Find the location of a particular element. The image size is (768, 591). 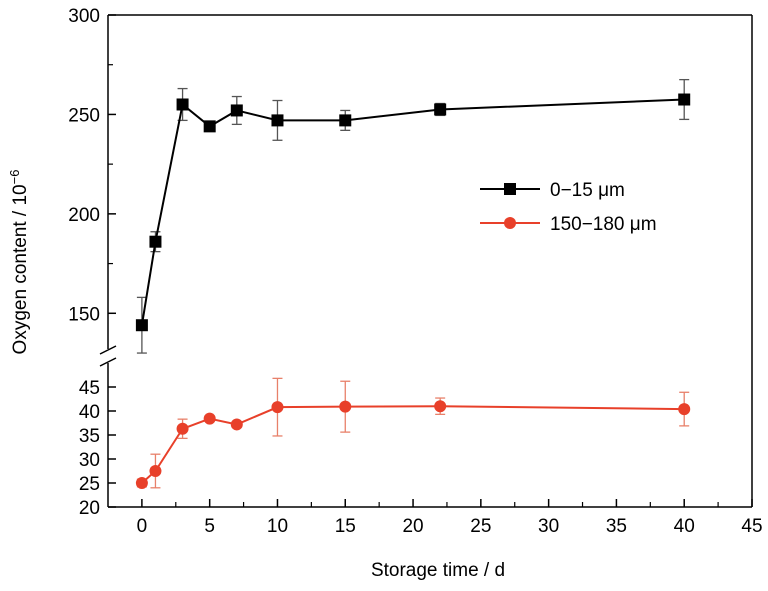

y-tick-label-upper: 250 is located at coordinates (84, 115).